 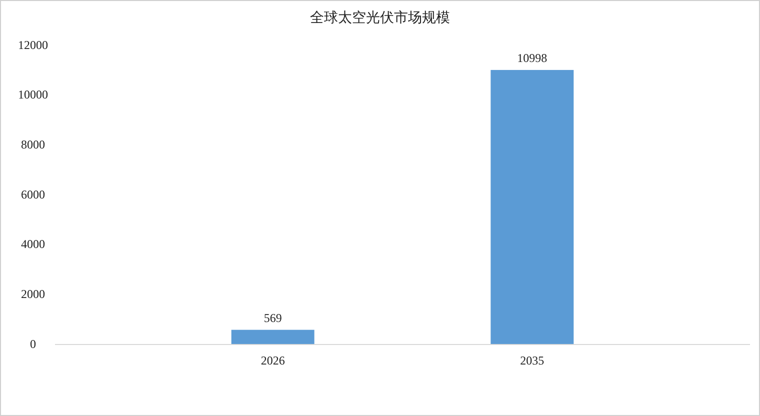 I want to click on y-tick-label: 8000, so click(x=33, y=145).